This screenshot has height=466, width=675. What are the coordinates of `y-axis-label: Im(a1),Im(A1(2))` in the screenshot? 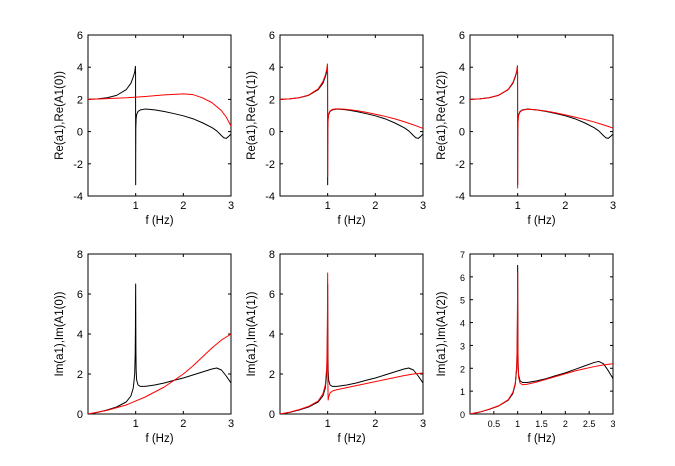 It's located at (442, 333).